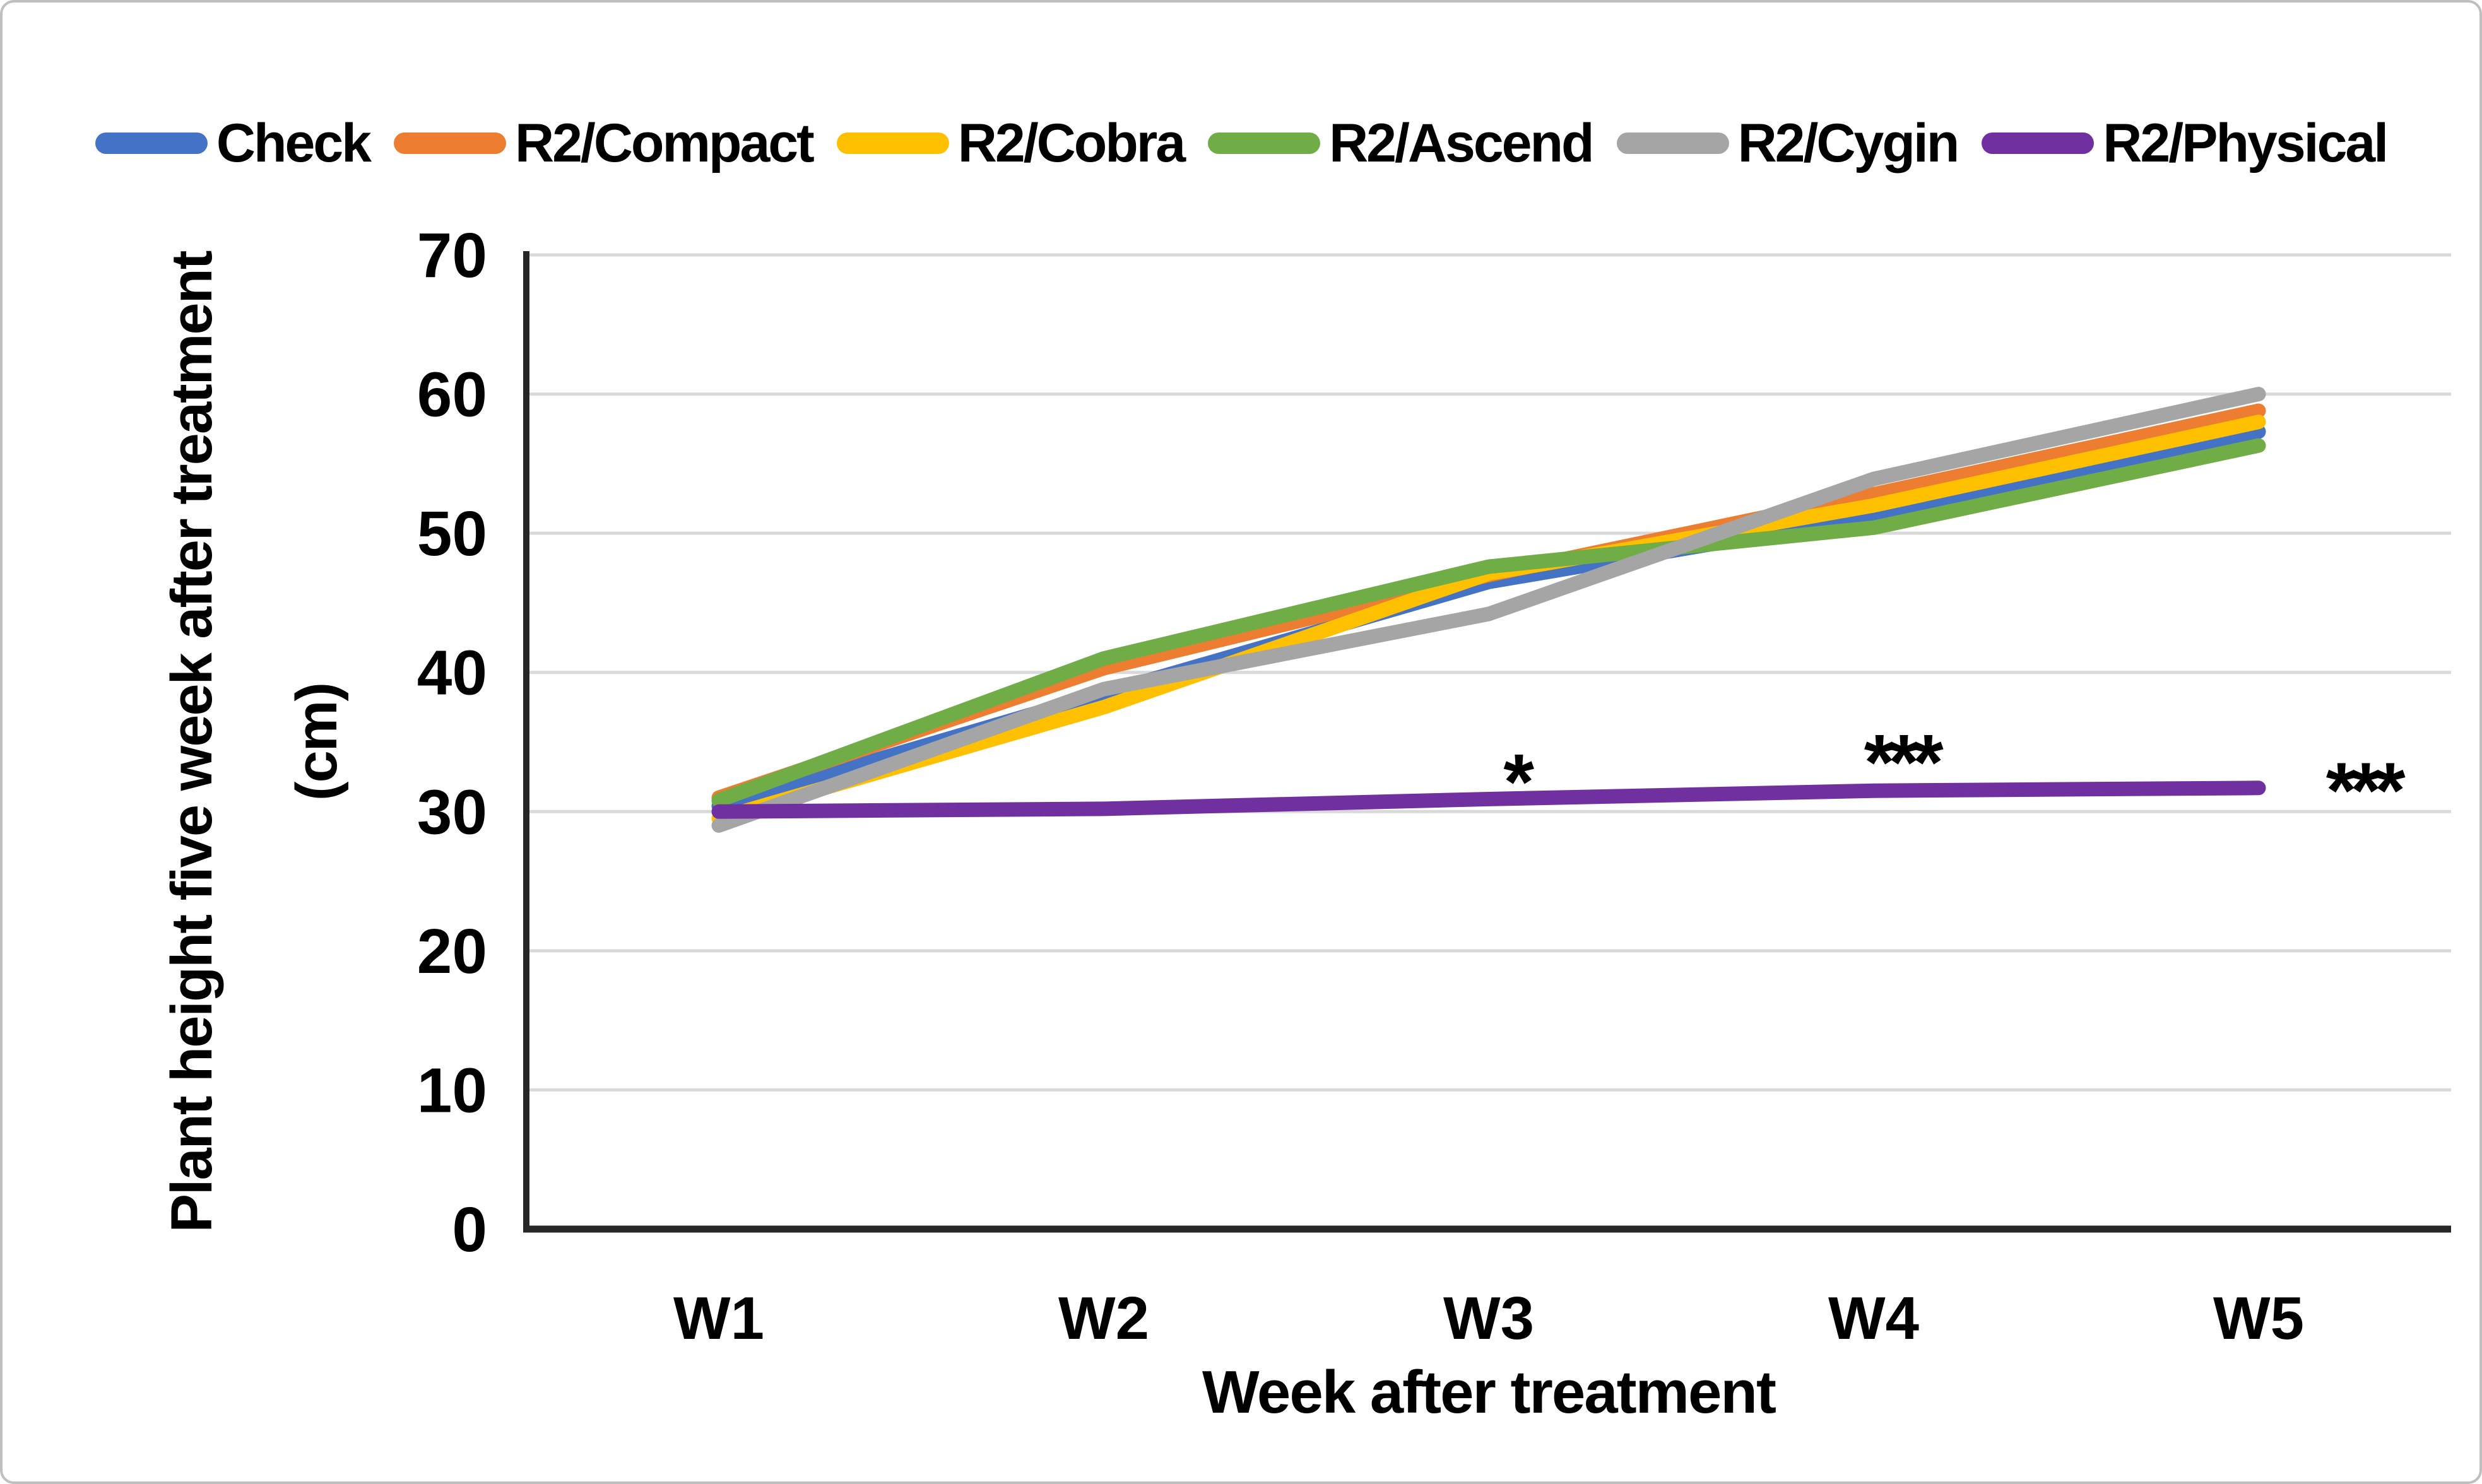  I want to click on x-category-label: W4, so click(1873, 1318).